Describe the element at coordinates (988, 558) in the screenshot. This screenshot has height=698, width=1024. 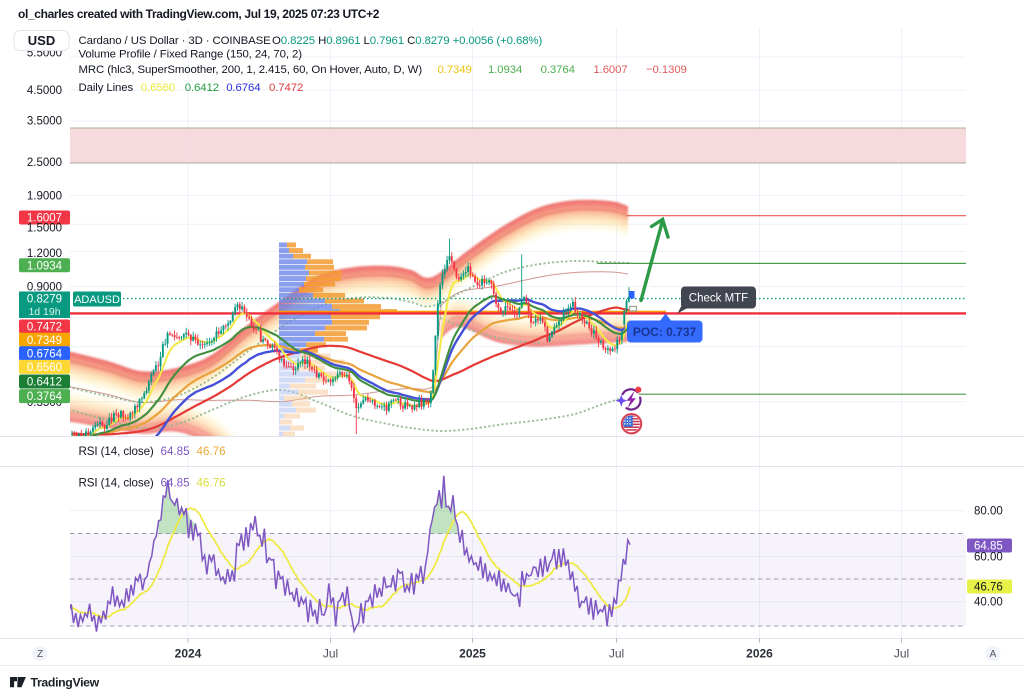
I see `svg-text: 60.00` at that location.